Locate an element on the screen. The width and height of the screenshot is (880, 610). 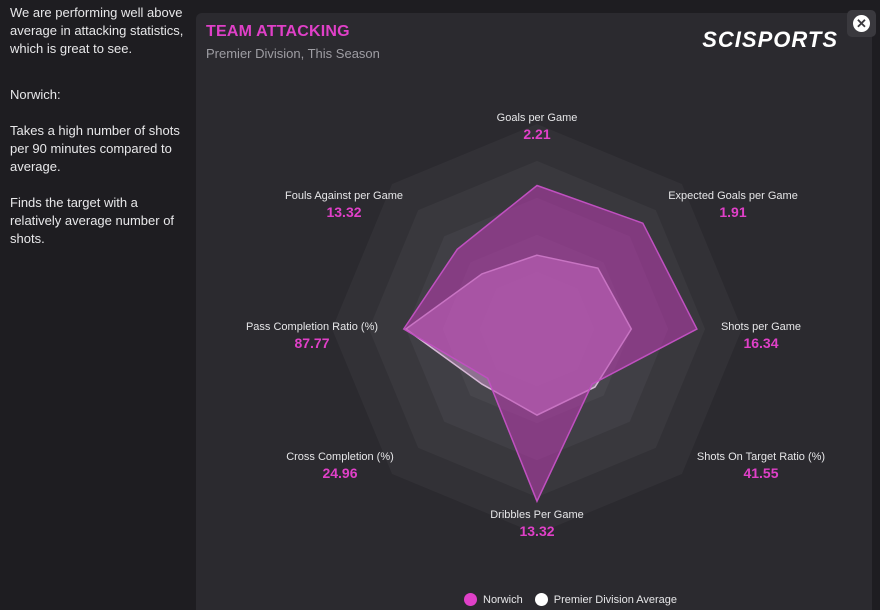
axis-name: Shots per Game is located at coordinates (761, 327).